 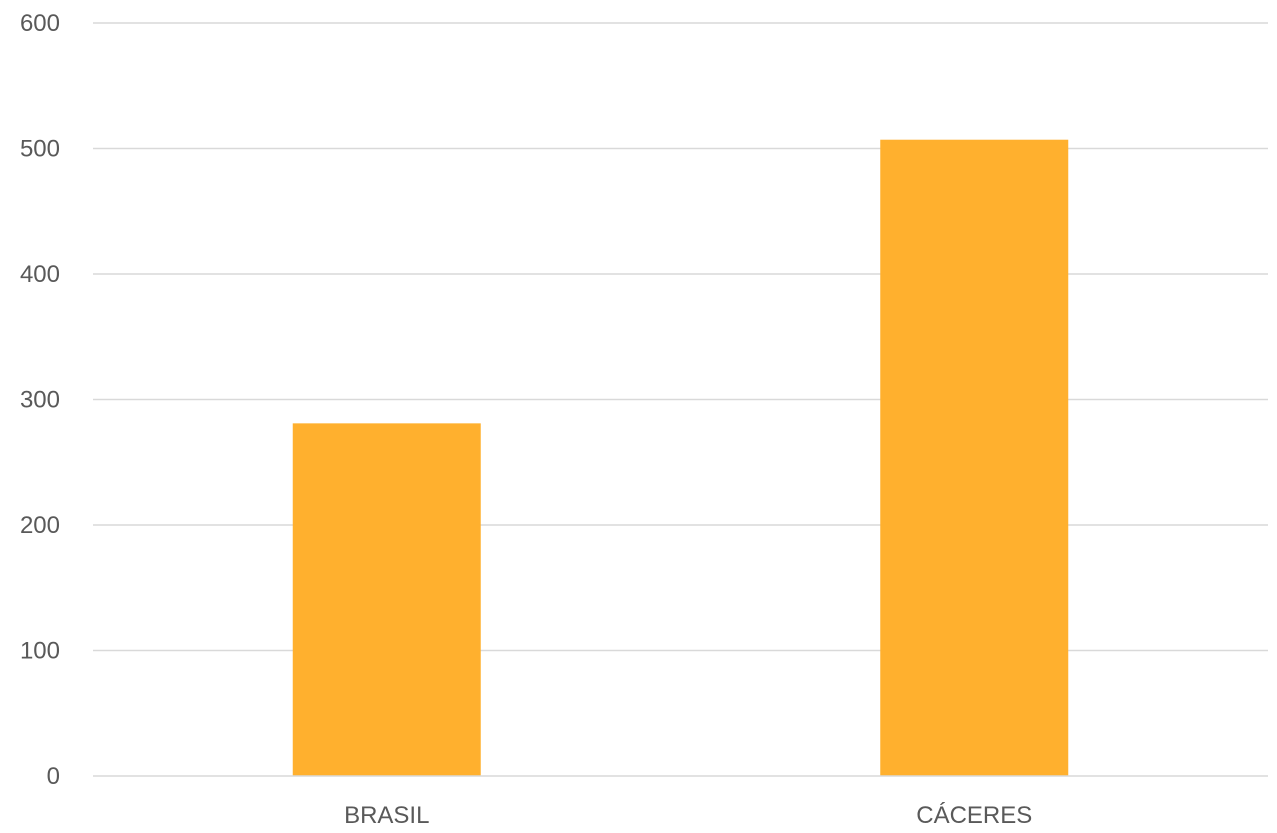 I want to click on x-category-label: BRASIL, so click(x=386, y=815).